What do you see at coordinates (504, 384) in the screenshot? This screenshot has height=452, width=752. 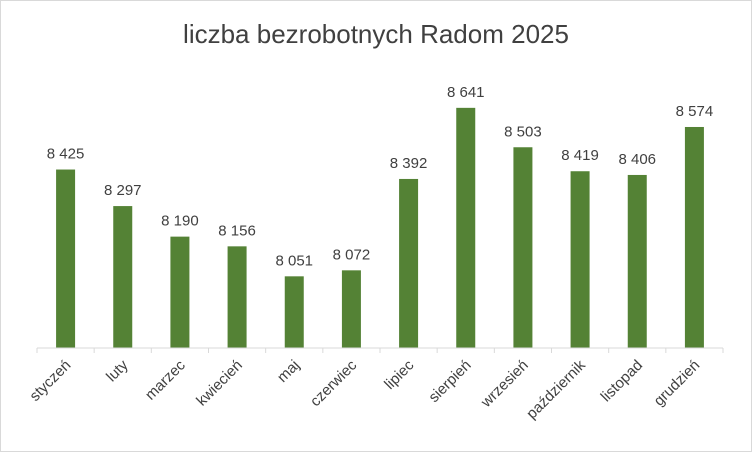 I see `category-label-8: wrzesień` at bounding box center [504, 384].